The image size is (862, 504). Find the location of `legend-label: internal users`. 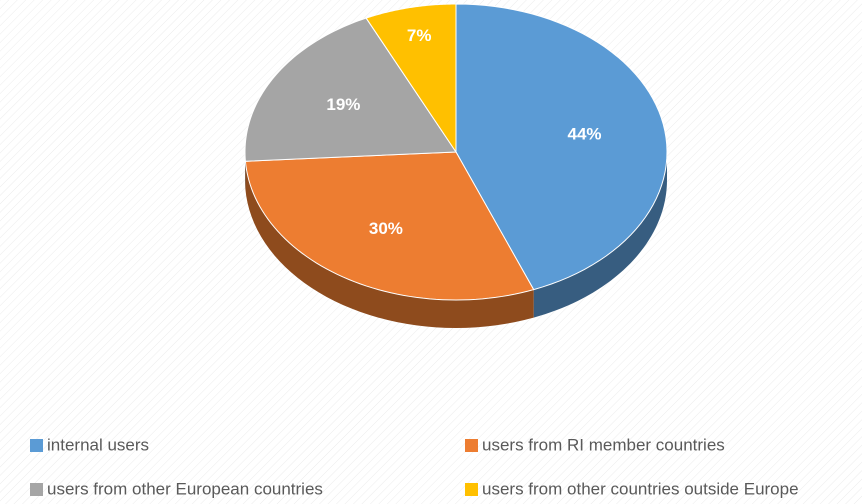

legend-label: internal users is located at coordinates (98, 444).